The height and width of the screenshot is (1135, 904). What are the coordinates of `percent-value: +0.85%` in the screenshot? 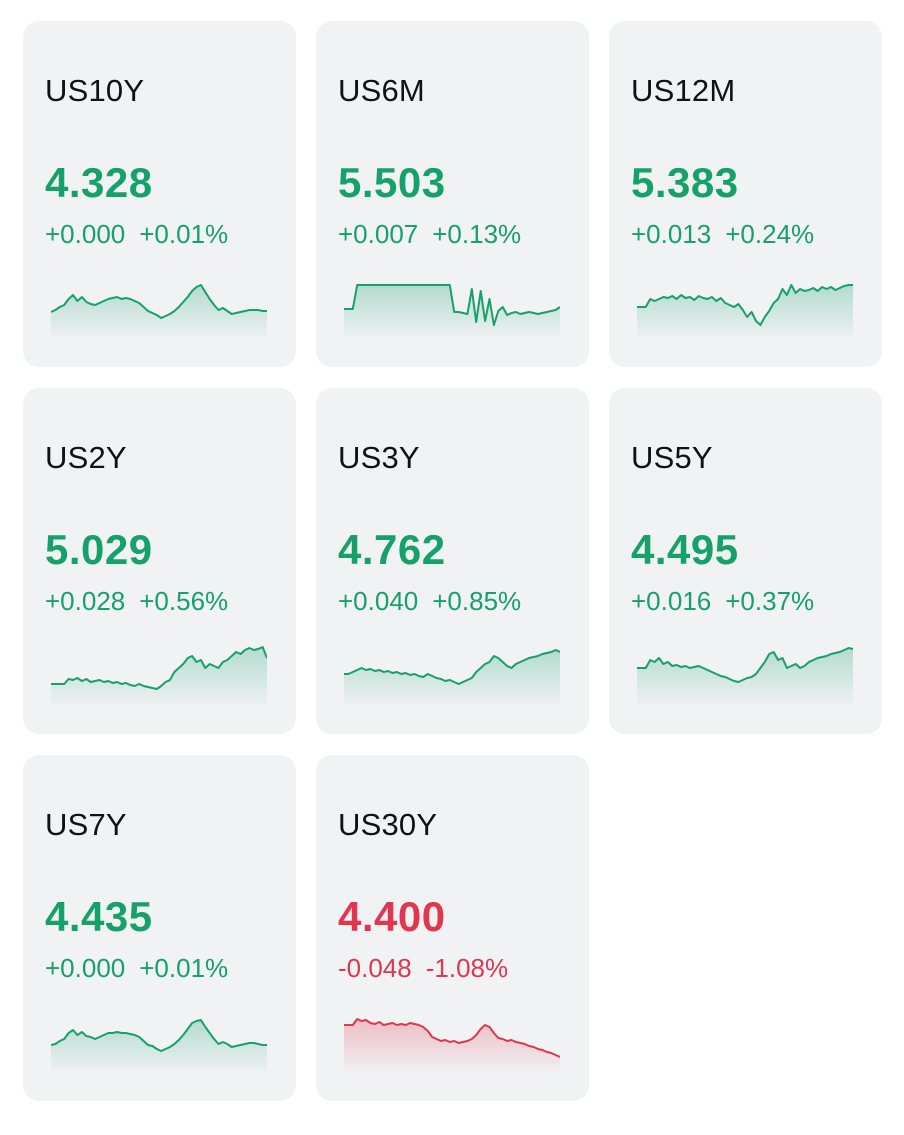 It's located at (477, 601).